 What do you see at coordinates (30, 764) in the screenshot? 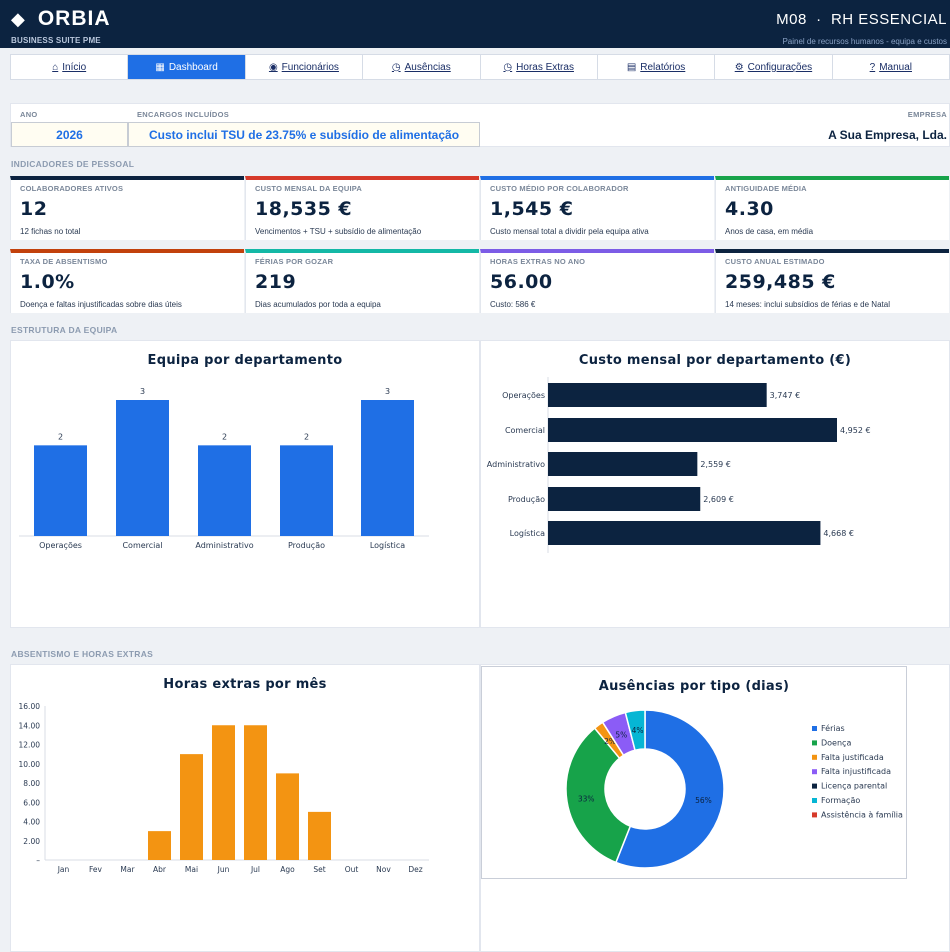
I see `y-tick-label: 10.00` at bounding box center [30, 764].